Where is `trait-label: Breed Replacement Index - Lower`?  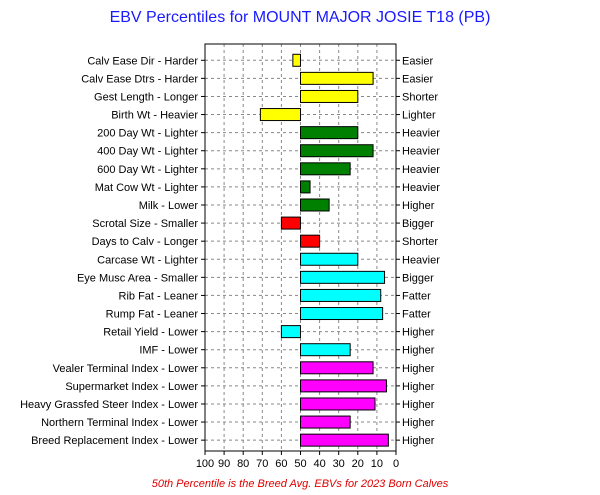 trait-label: Breed Replacement Index - Lower is located at coordinates (114, 441).